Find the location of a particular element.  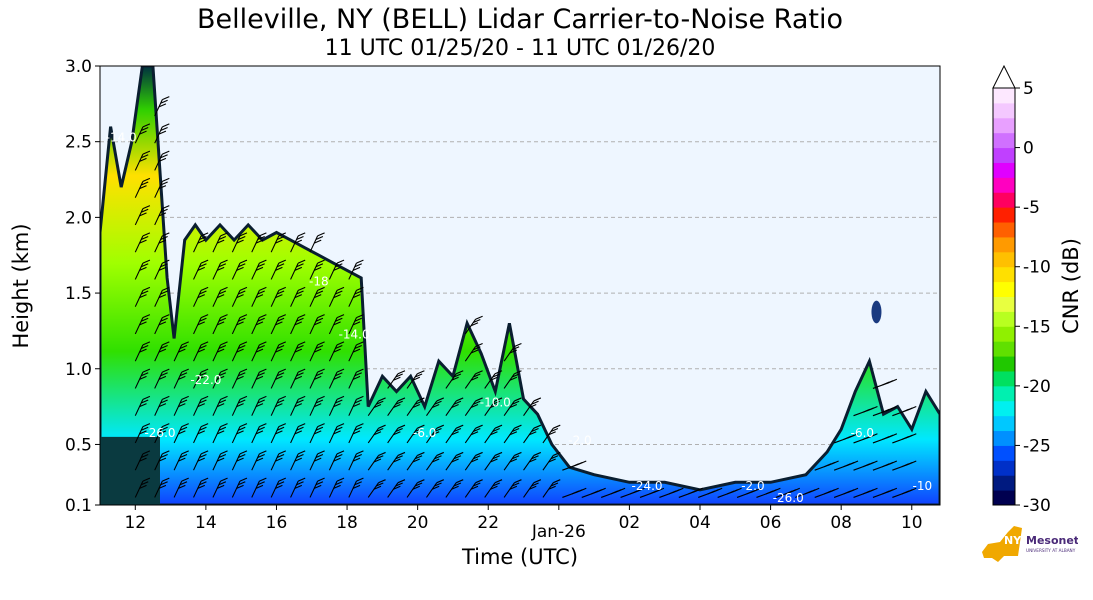

colorbar-tick-label: -10 is located at coordinates (1037, 268).